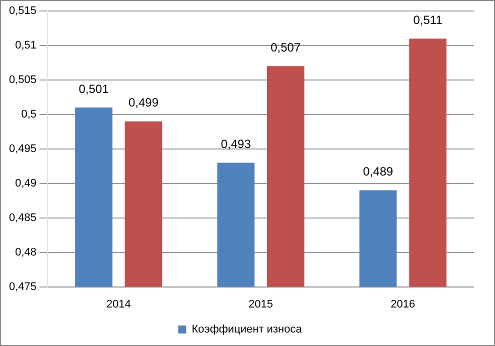 This screenshot has height=346, width=495. What do you see at coordinates (428, 19) in the screenshot?
I see `data-label: 0,511` at bounding box center [428, 19].